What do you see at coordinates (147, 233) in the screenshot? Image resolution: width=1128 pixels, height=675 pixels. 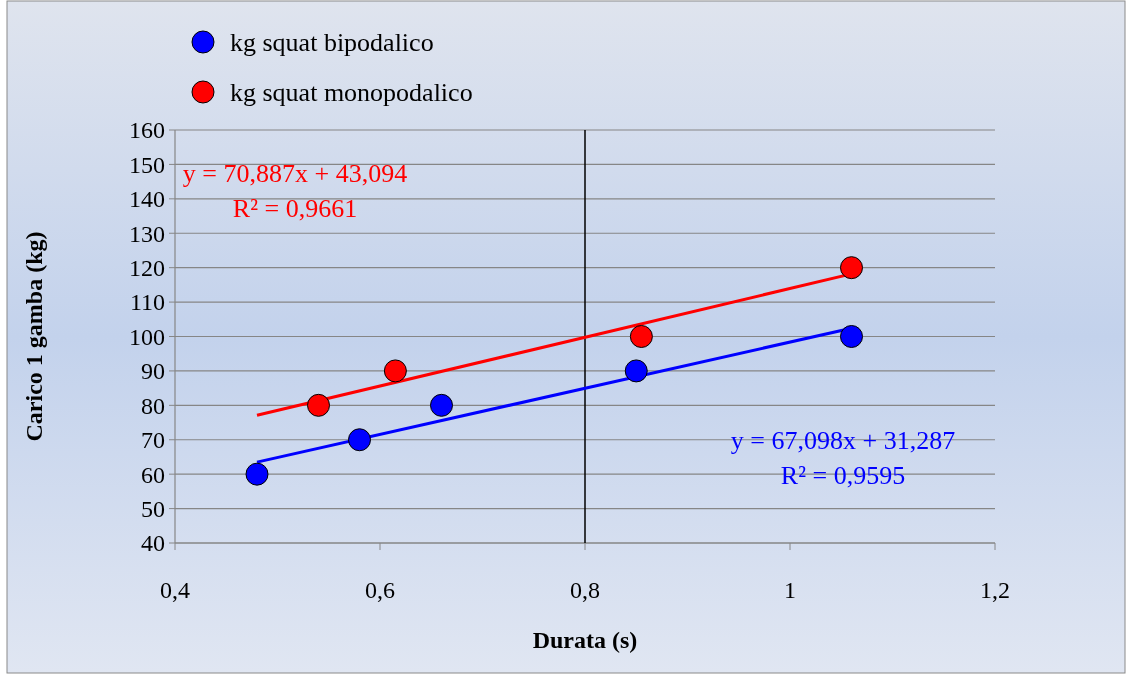 I see `y-tick-label: 130` at bounding box center [147, 233].